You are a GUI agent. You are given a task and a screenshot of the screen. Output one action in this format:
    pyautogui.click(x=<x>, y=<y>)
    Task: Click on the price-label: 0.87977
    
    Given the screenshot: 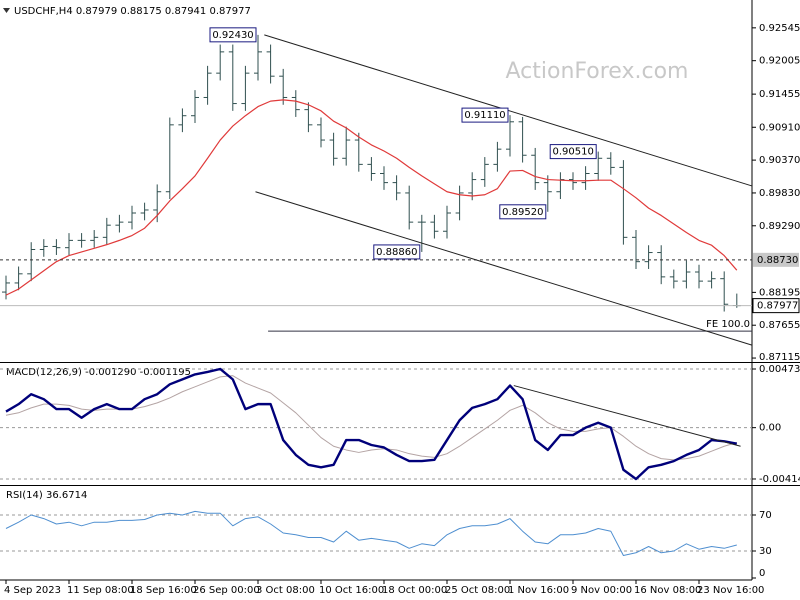 What is the action you would take?
    pyautogui.click(x=777, y=306)
    